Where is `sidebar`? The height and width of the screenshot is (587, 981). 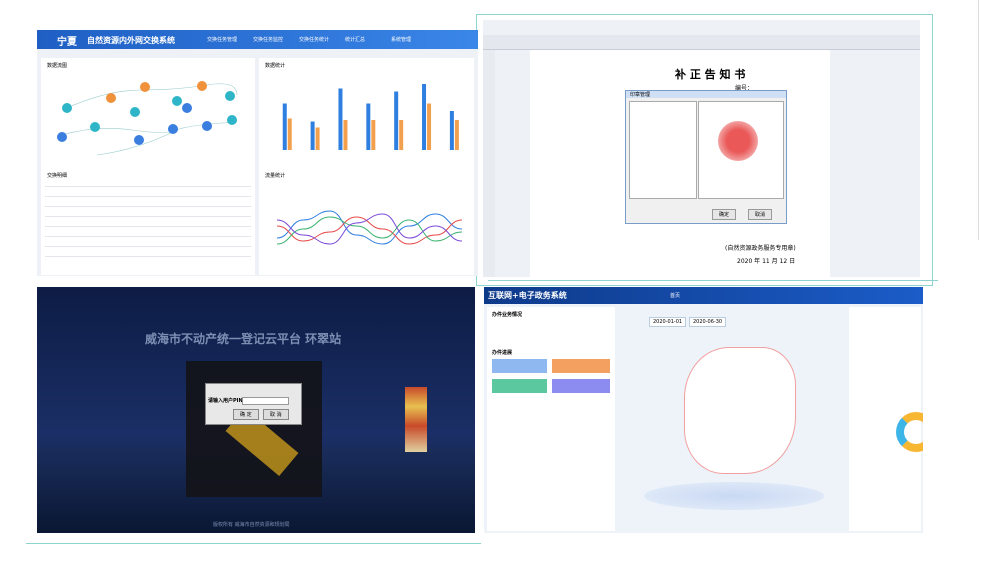
sidebar is located at coordinates (489, 163).